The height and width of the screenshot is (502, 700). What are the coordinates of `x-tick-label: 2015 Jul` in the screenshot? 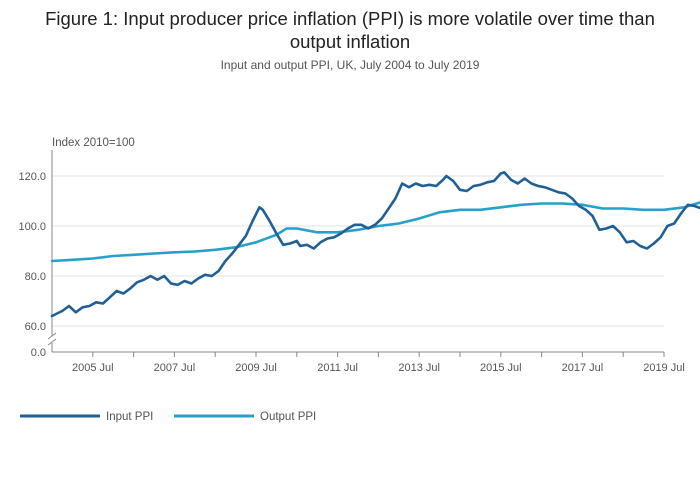 It's located at (501, 368).